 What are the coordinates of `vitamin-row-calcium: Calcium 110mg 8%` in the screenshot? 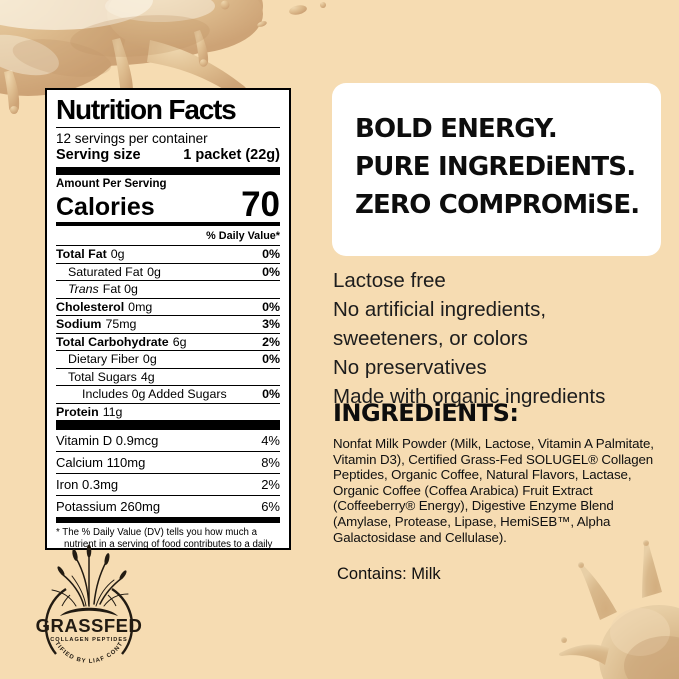 It's located at (168, 463).